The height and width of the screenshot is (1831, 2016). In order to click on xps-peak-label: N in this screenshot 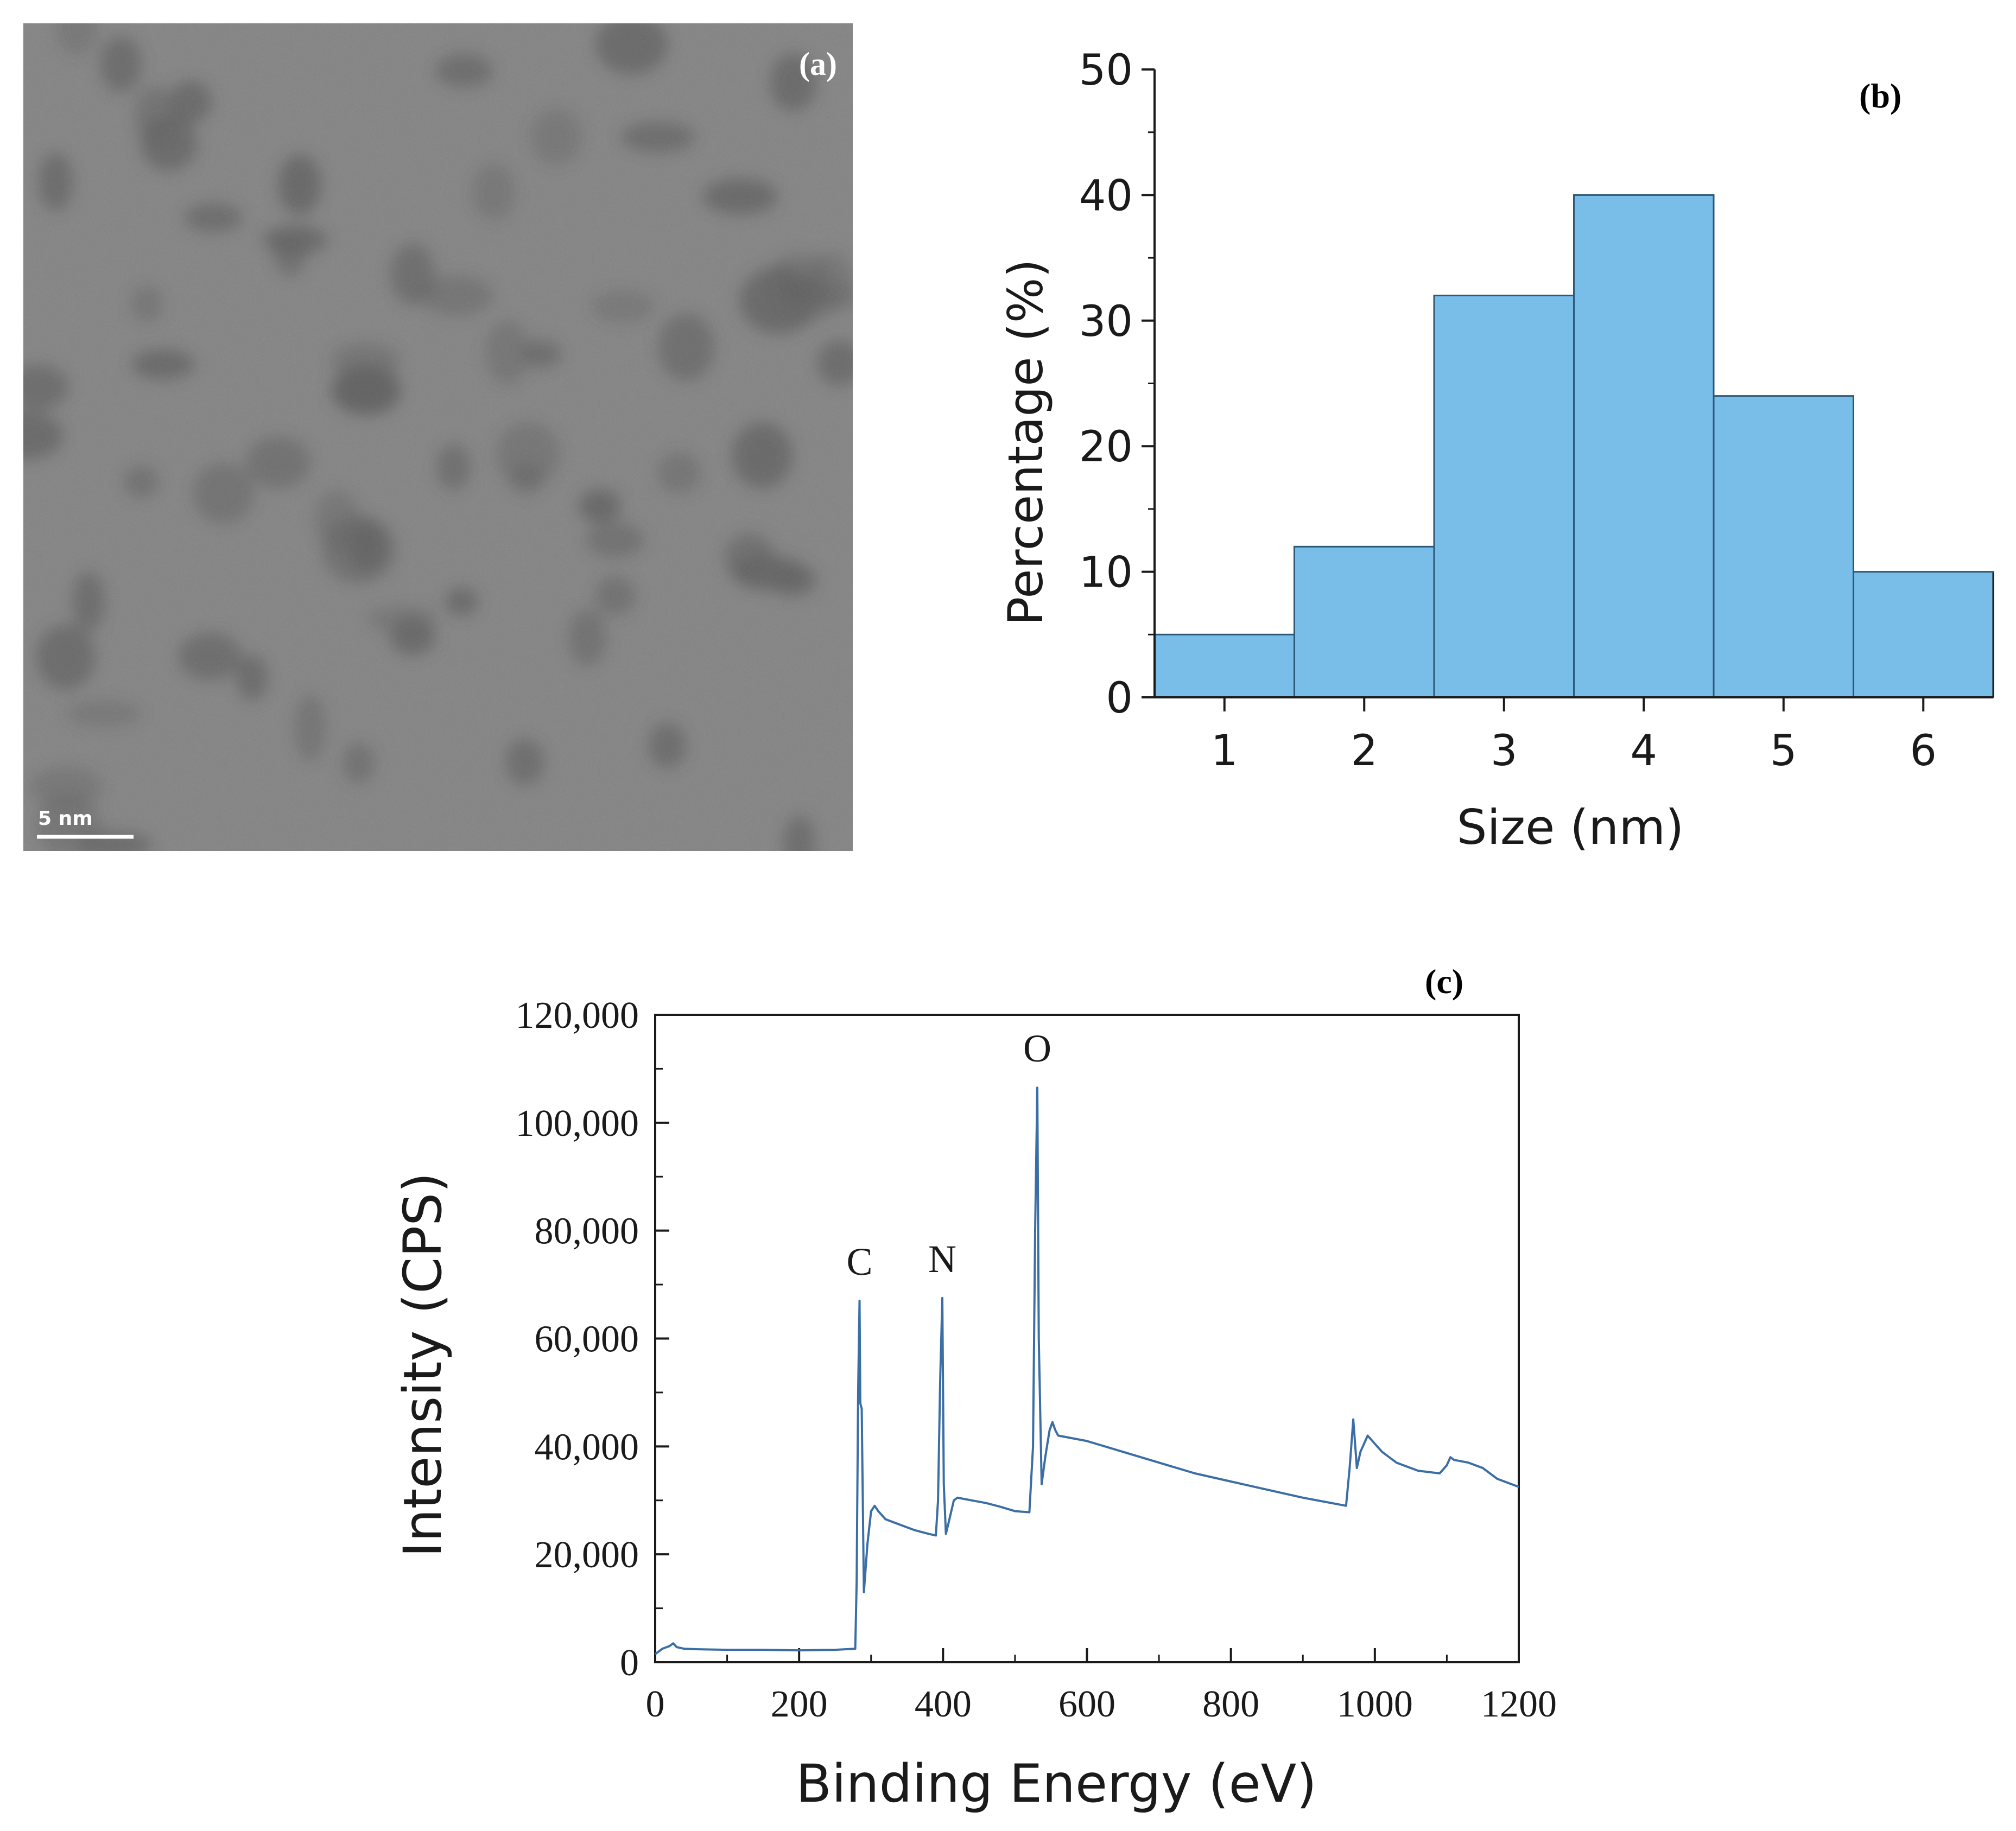, I will do `click(942, 1259)`.